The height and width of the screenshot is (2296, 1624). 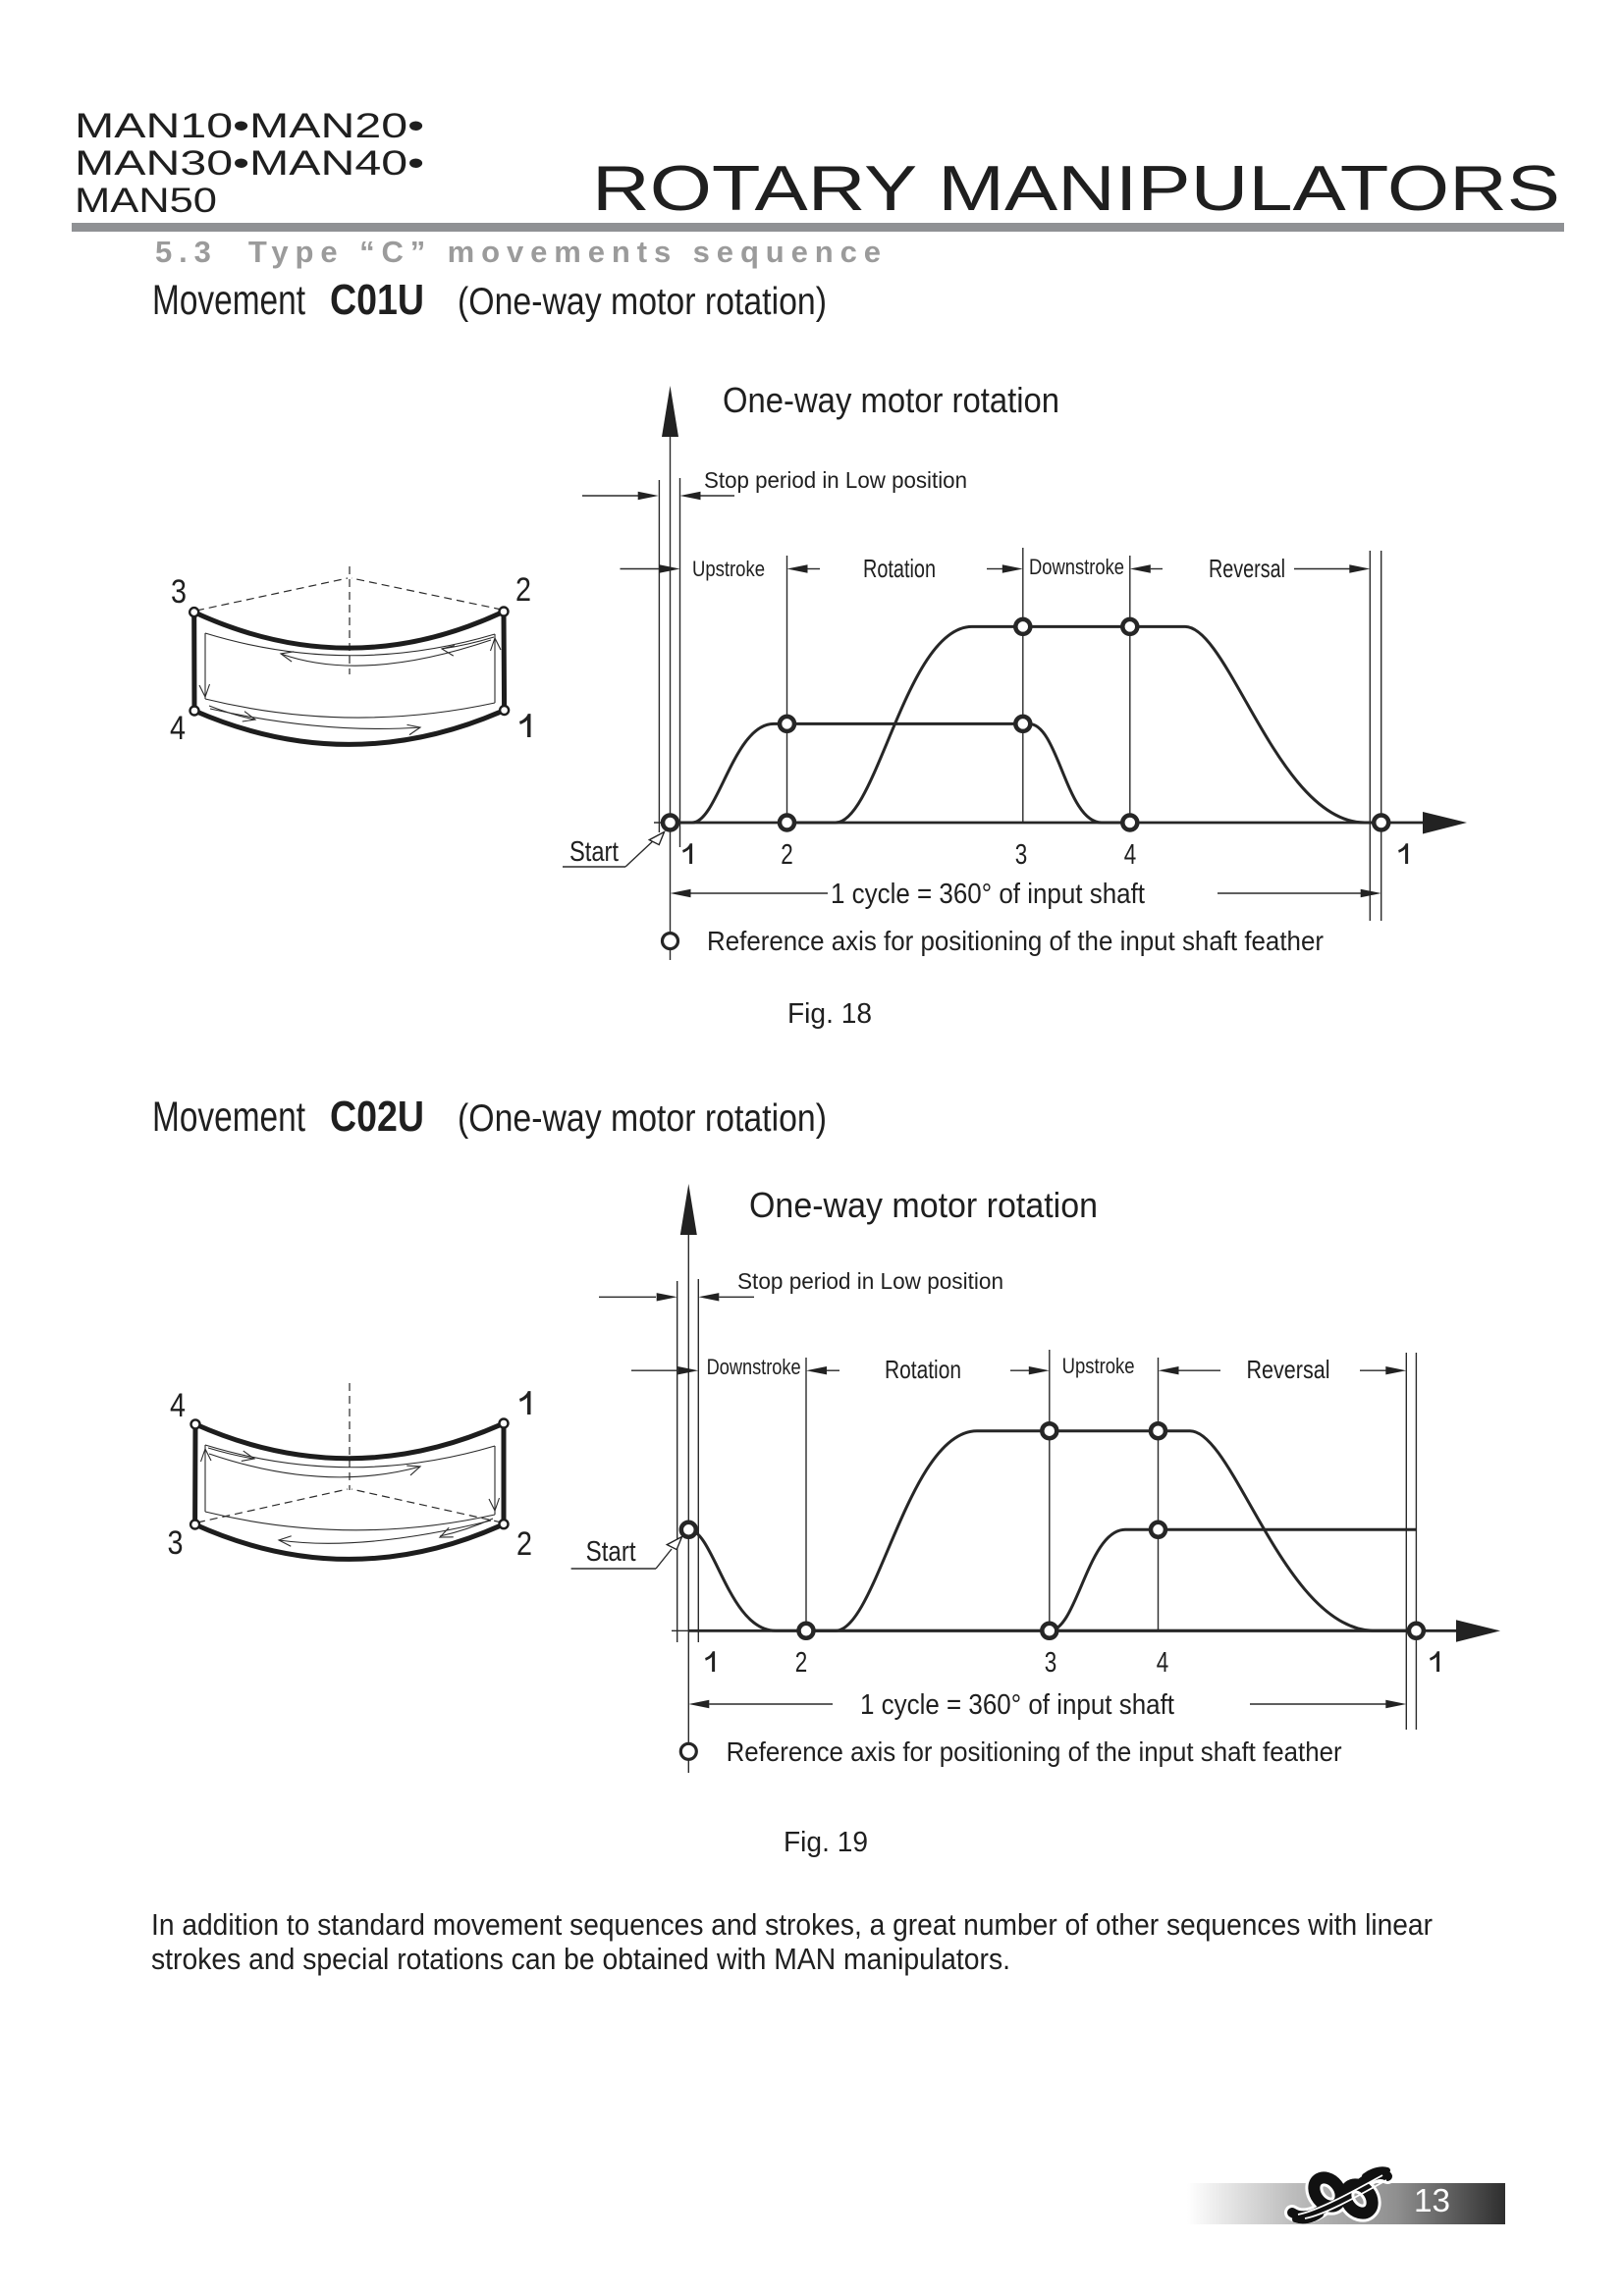 What do you see at coordinates (249, 163) in the screenshot?
I see `svg-text: MAN30•MAN40•` at bounding box center [249, 163].